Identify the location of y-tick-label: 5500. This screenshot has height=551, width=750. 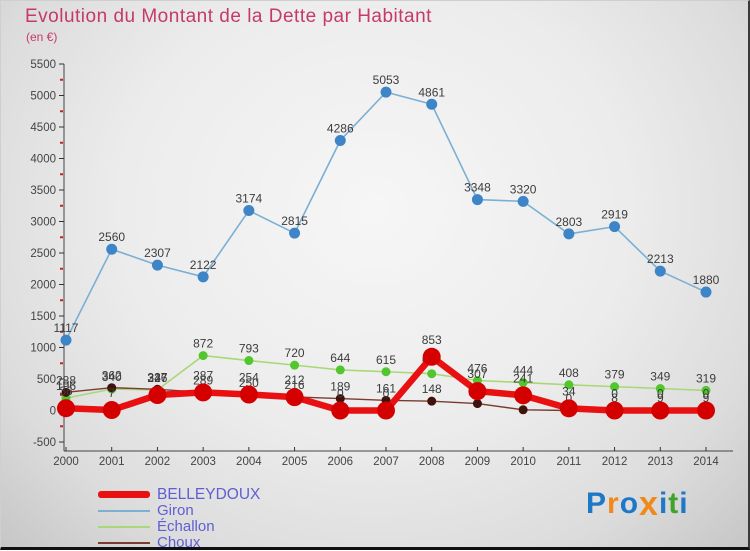
(43, 65).